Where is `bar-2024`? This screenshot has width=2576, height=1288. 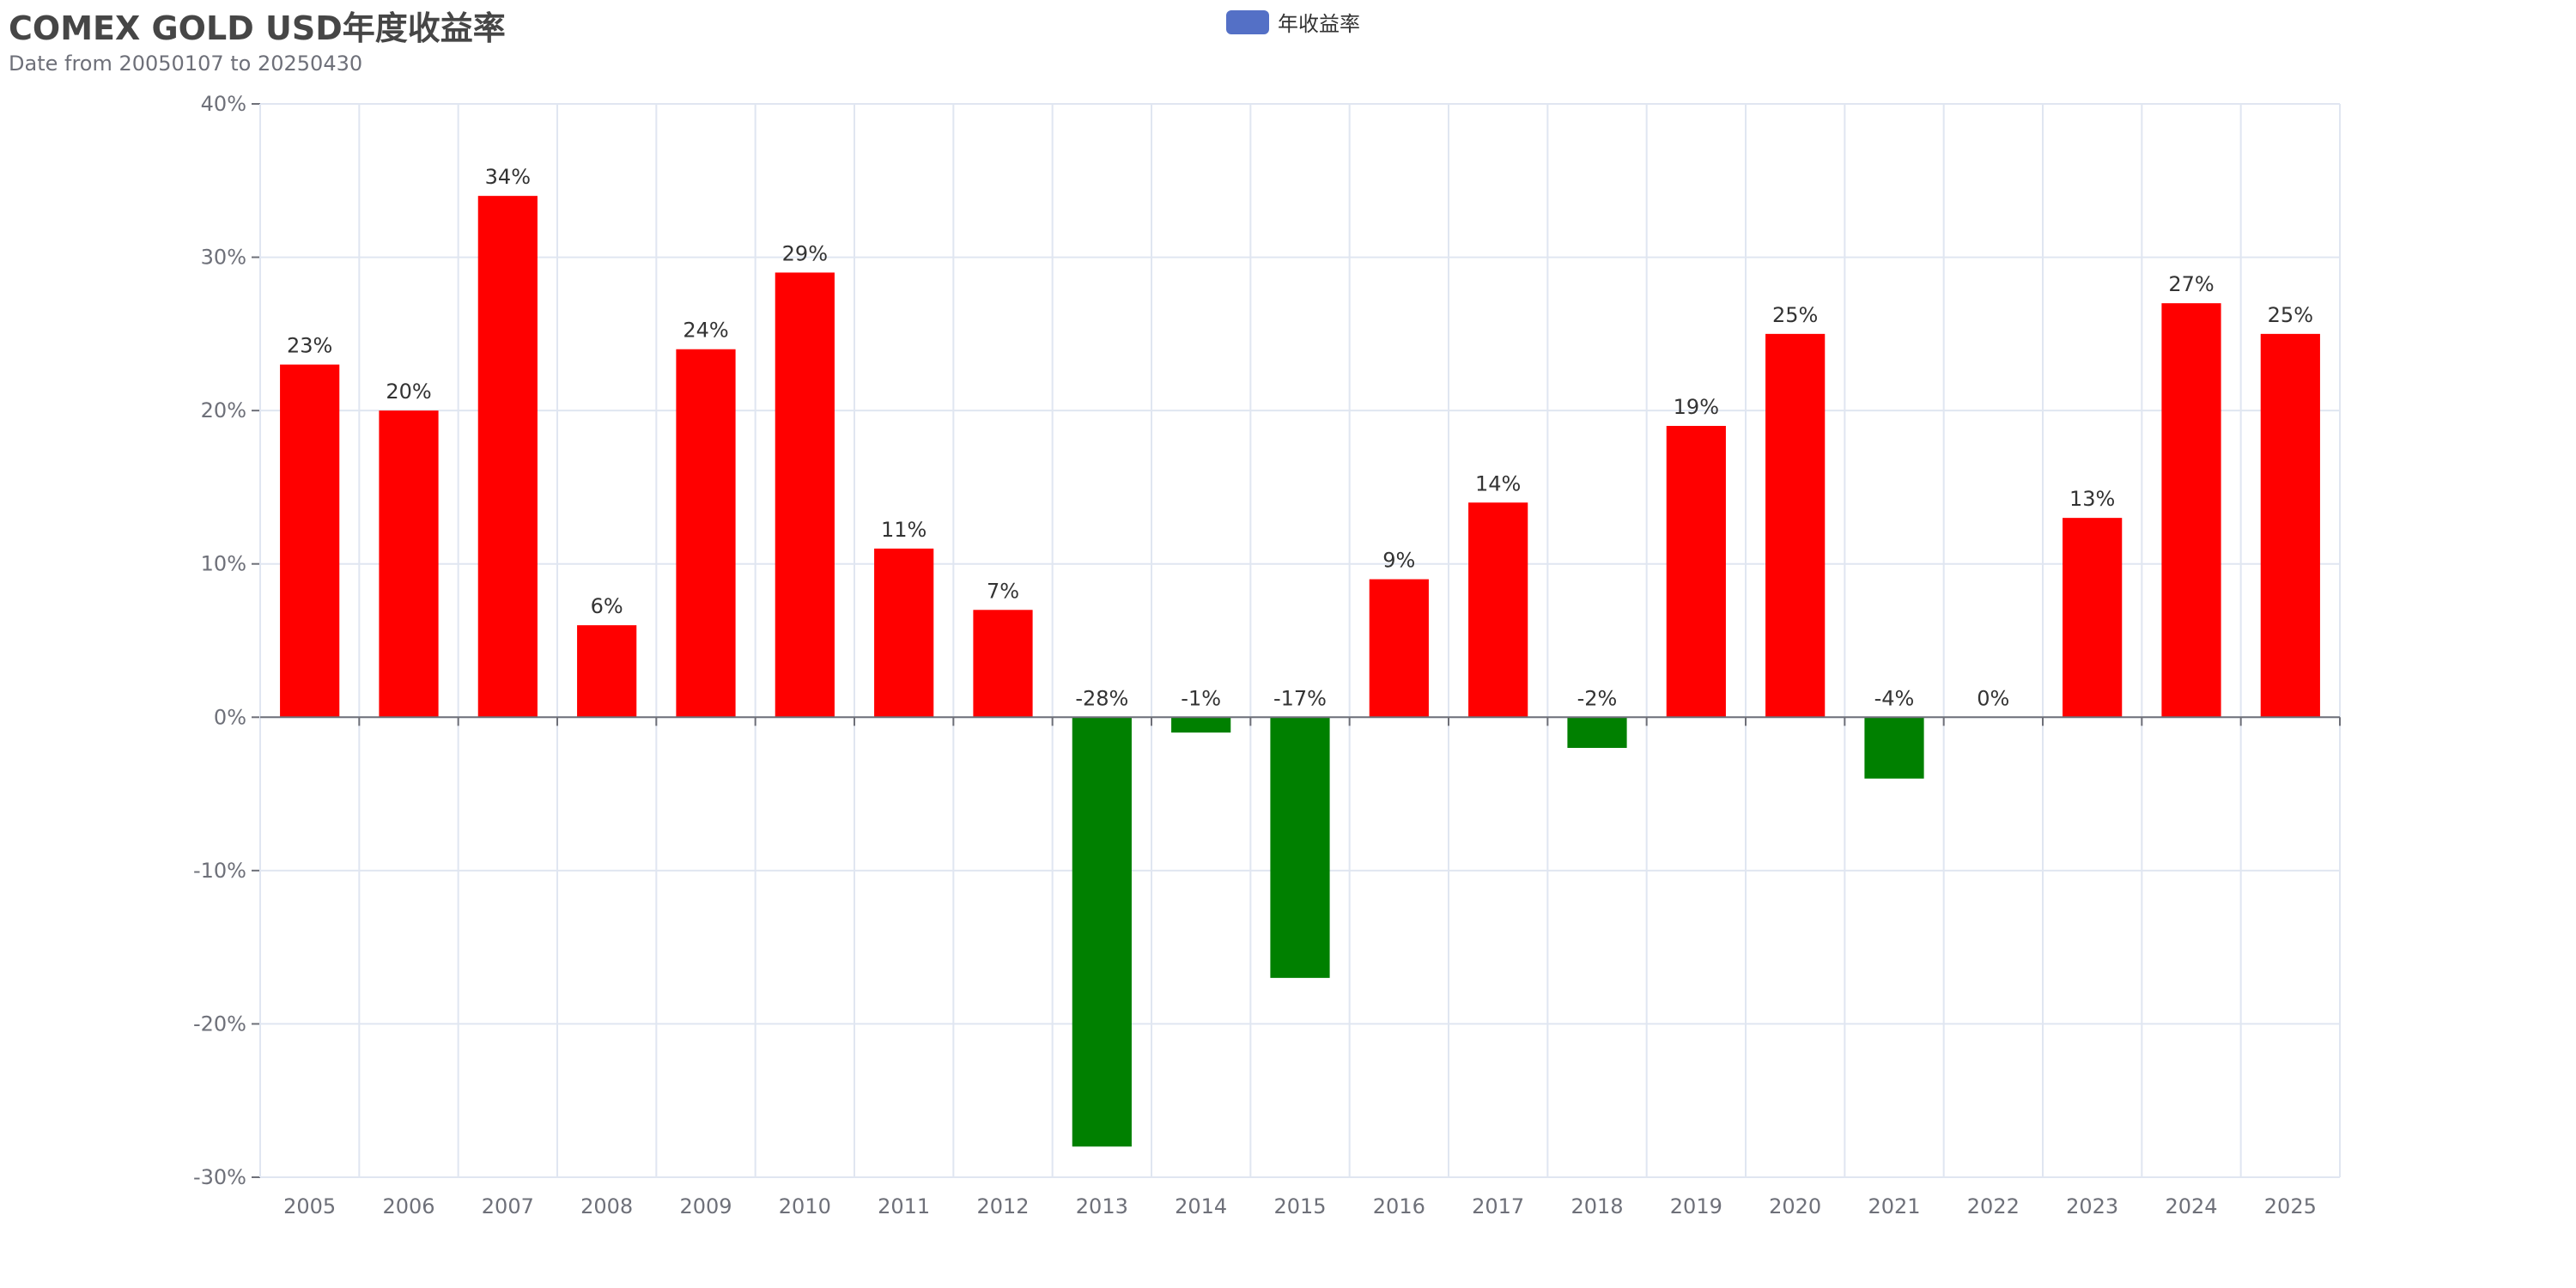
bar-2024 is located at coordinates (2191, 510).